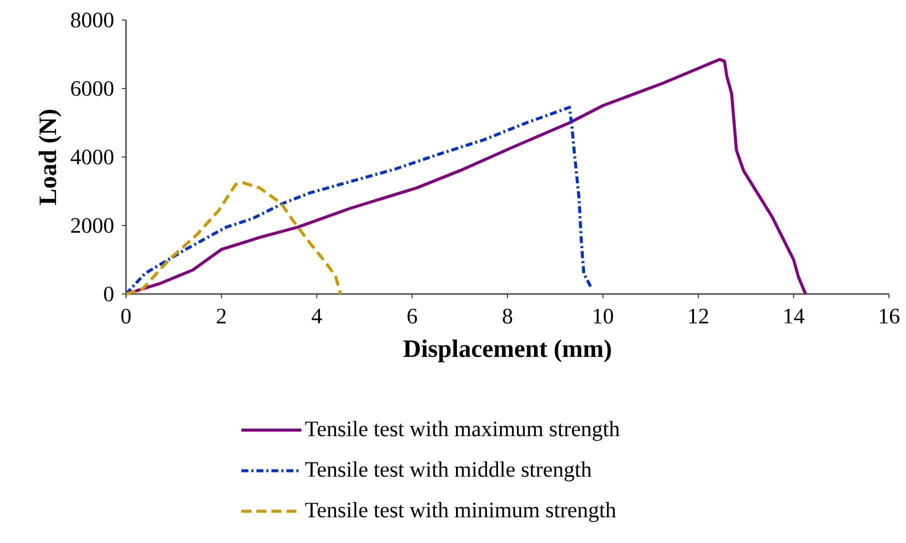  I want to click on x-tick-label: 12, so click(698, 316).